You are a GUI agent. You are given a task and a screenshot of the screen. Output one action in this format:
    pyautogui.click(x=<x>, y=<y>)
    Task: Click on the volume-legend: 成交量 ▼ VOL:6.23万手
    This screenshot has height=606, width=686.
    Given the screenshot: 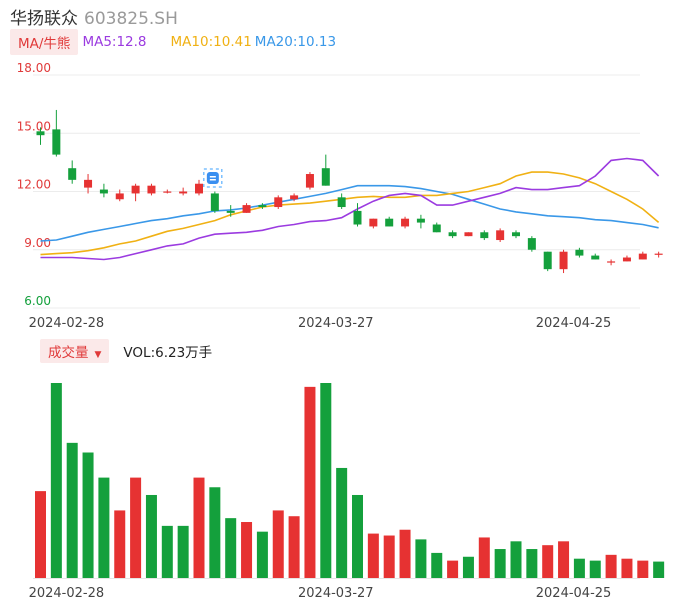 What is the action you would take?
    pyautogui.click(x=126, y=351)
    